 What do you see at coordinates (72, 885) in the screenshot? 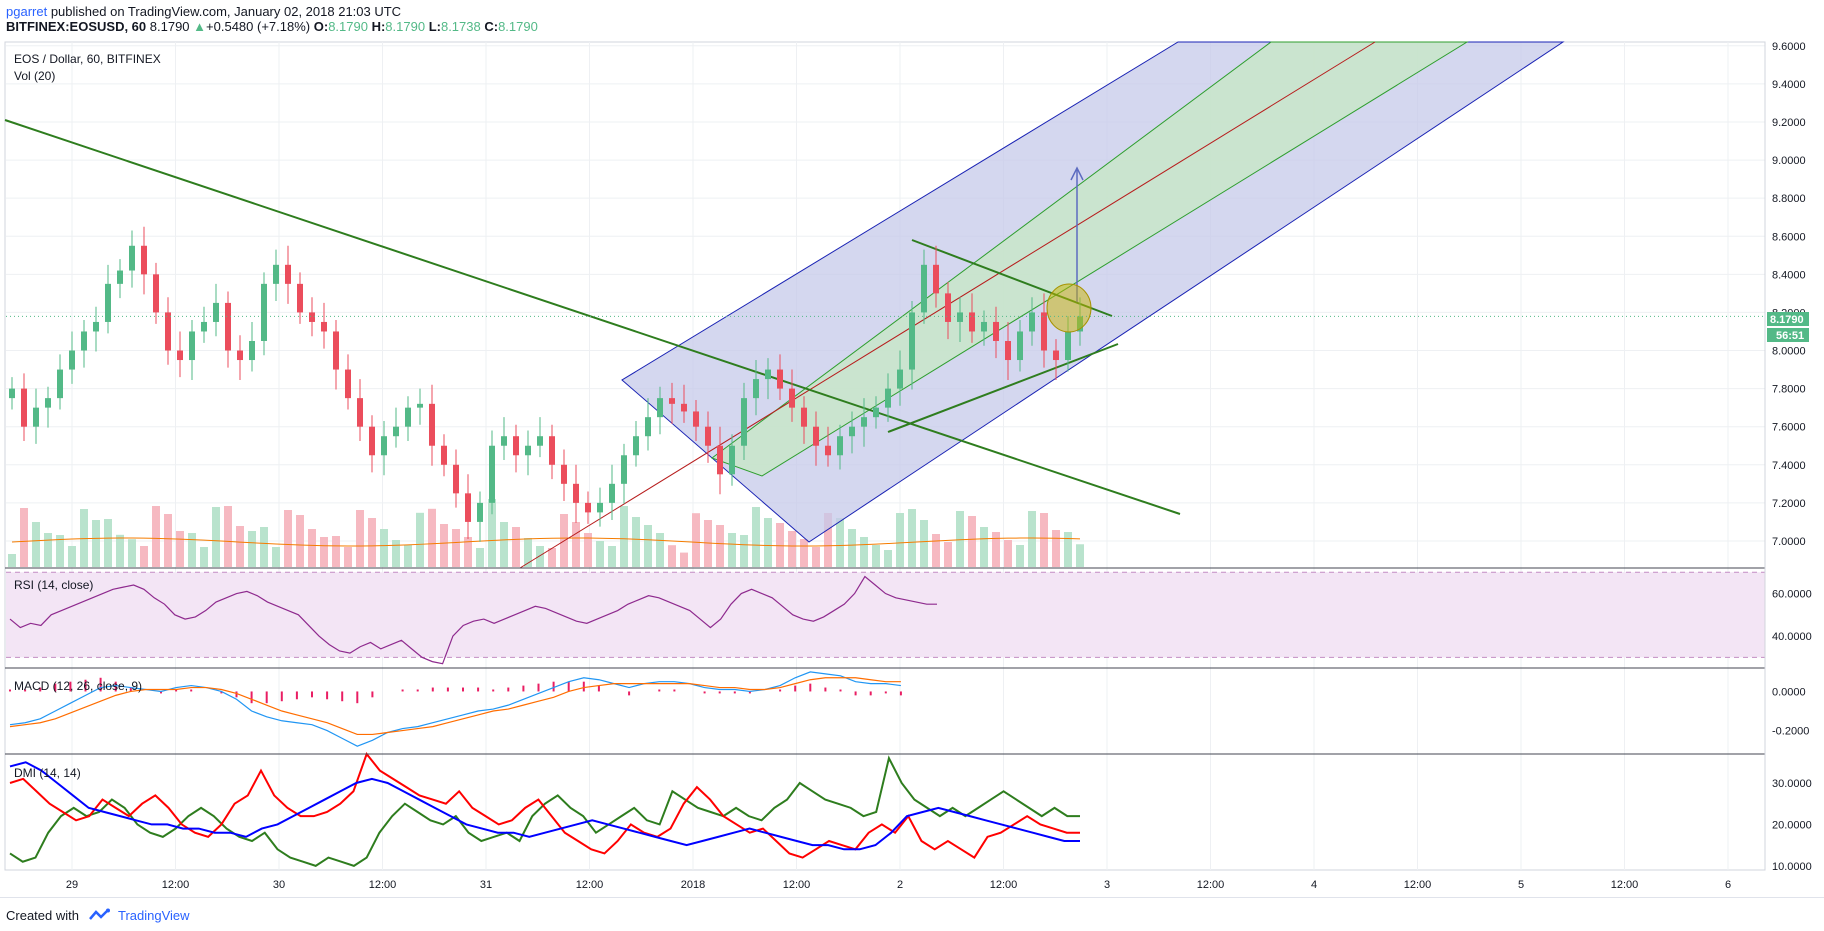
I see `time-tick-label: 29` at bounding box center [72, 885].